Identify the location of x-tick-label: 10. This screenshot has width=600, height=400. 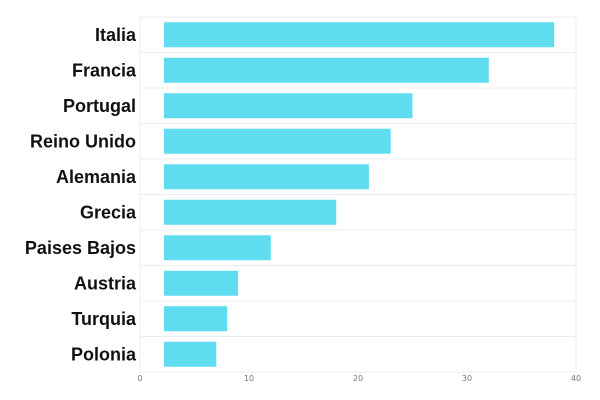
(249, 378).